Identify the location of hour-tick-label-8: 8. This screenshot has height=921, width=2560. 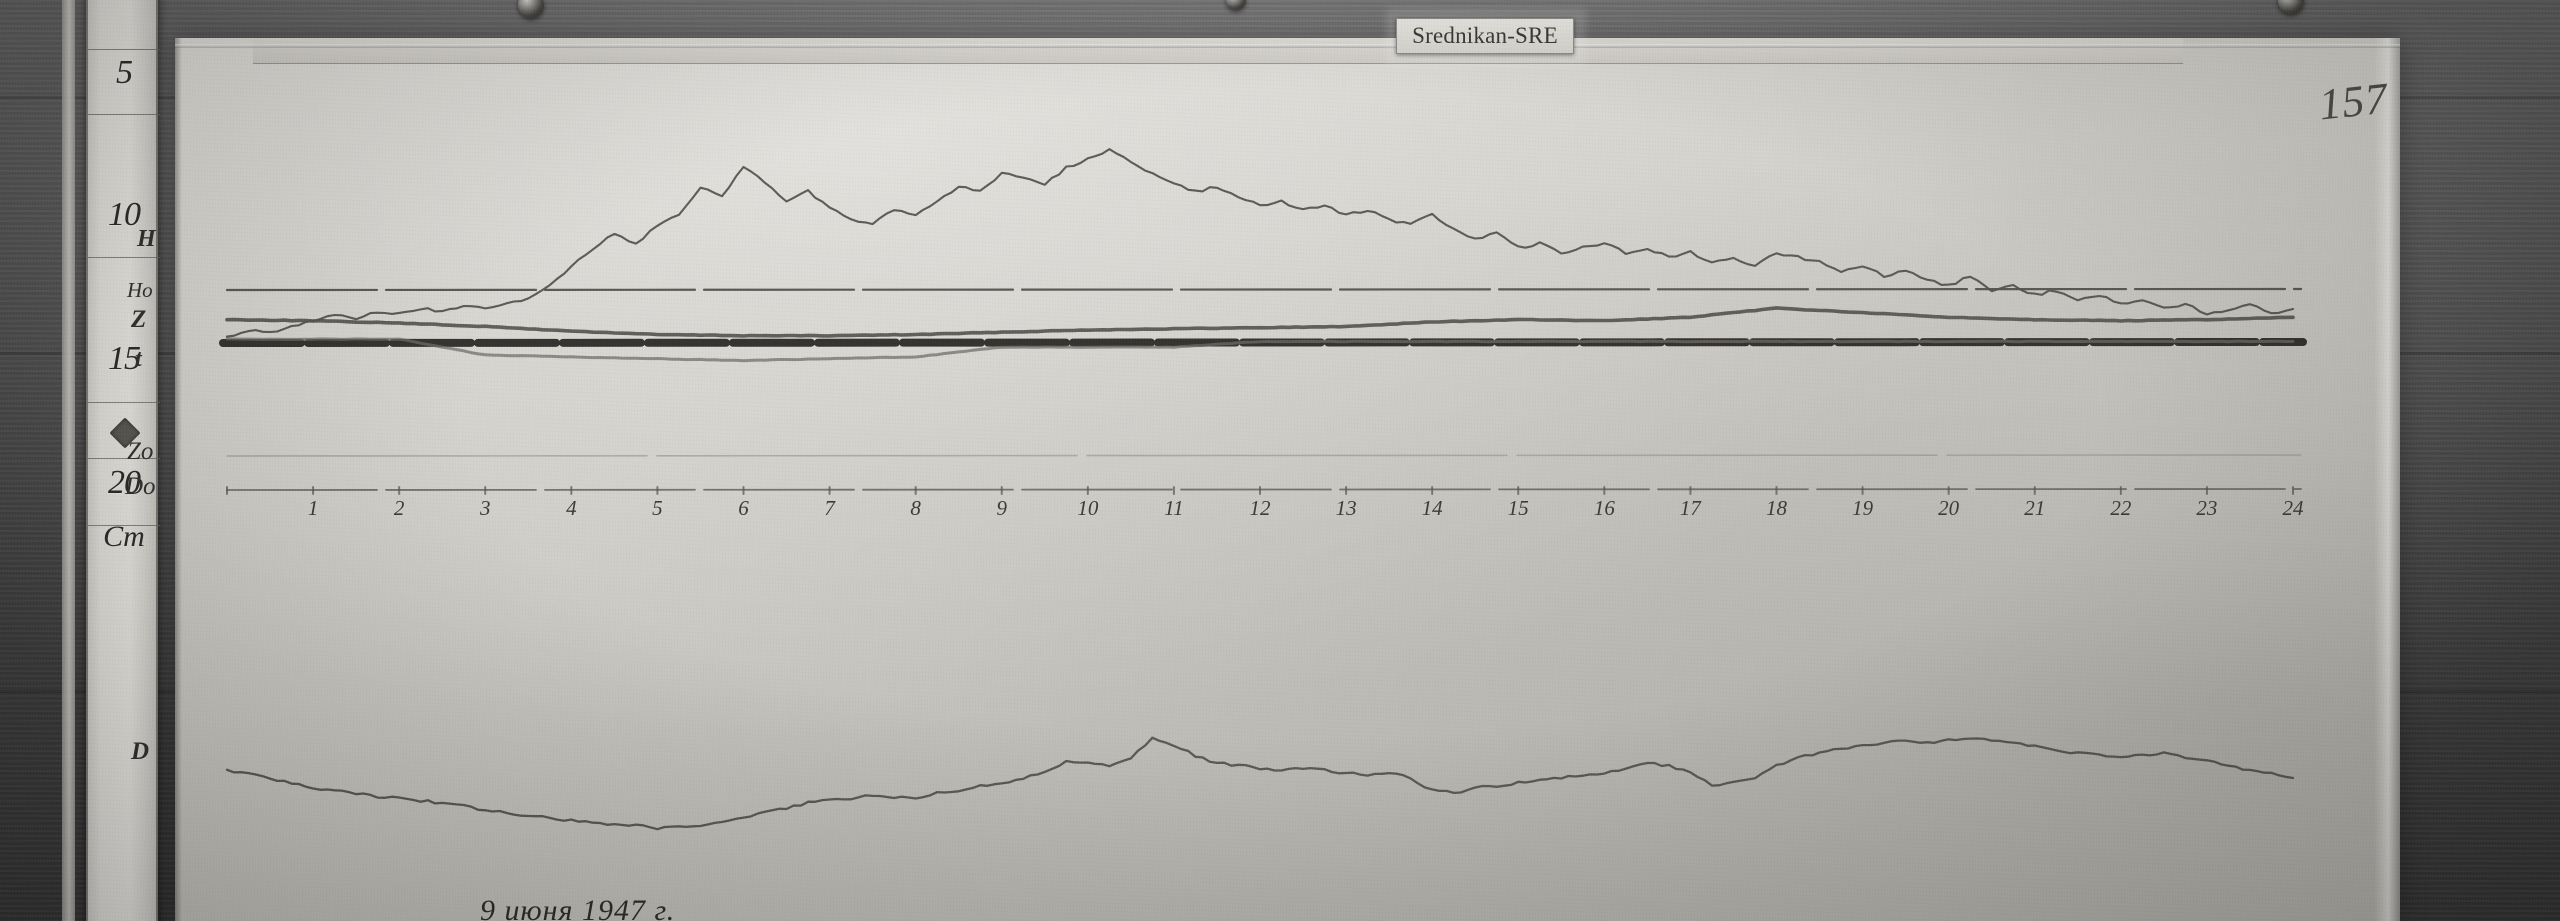
(915, 508).